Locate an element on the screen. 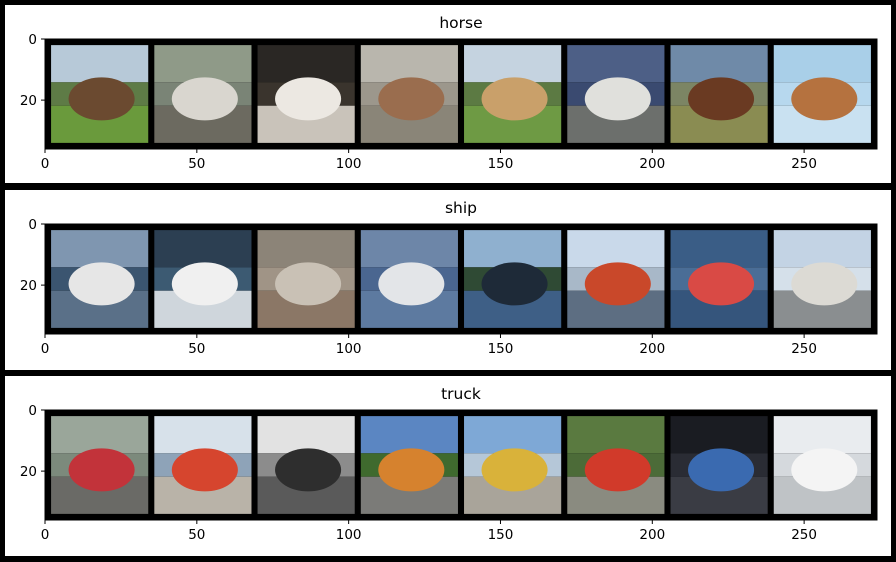 The height and width of the screenshot is (562, 896). image-tile: white horse head close-up is located at coordinates (306, 94).